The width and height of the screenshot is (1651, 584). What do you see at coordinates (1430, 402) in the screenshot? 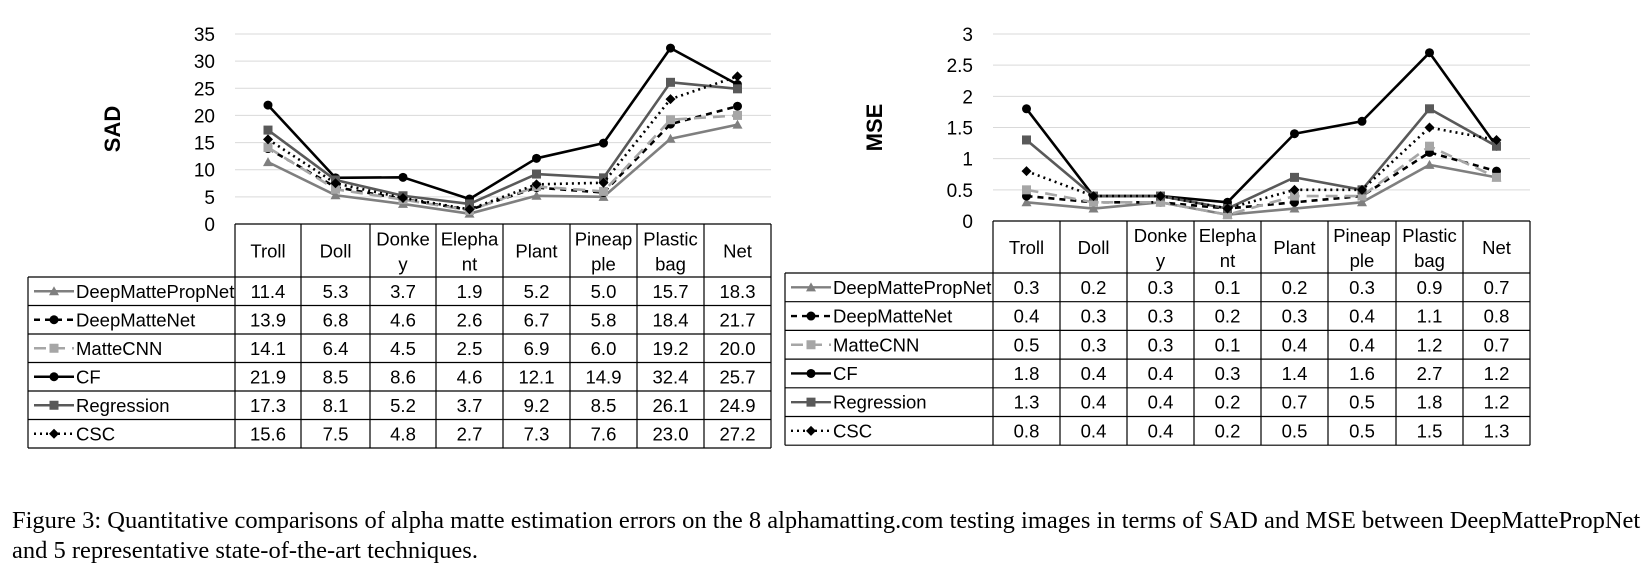
I see `table-cell-value: 1.8` at bounding box center [1430, 402].